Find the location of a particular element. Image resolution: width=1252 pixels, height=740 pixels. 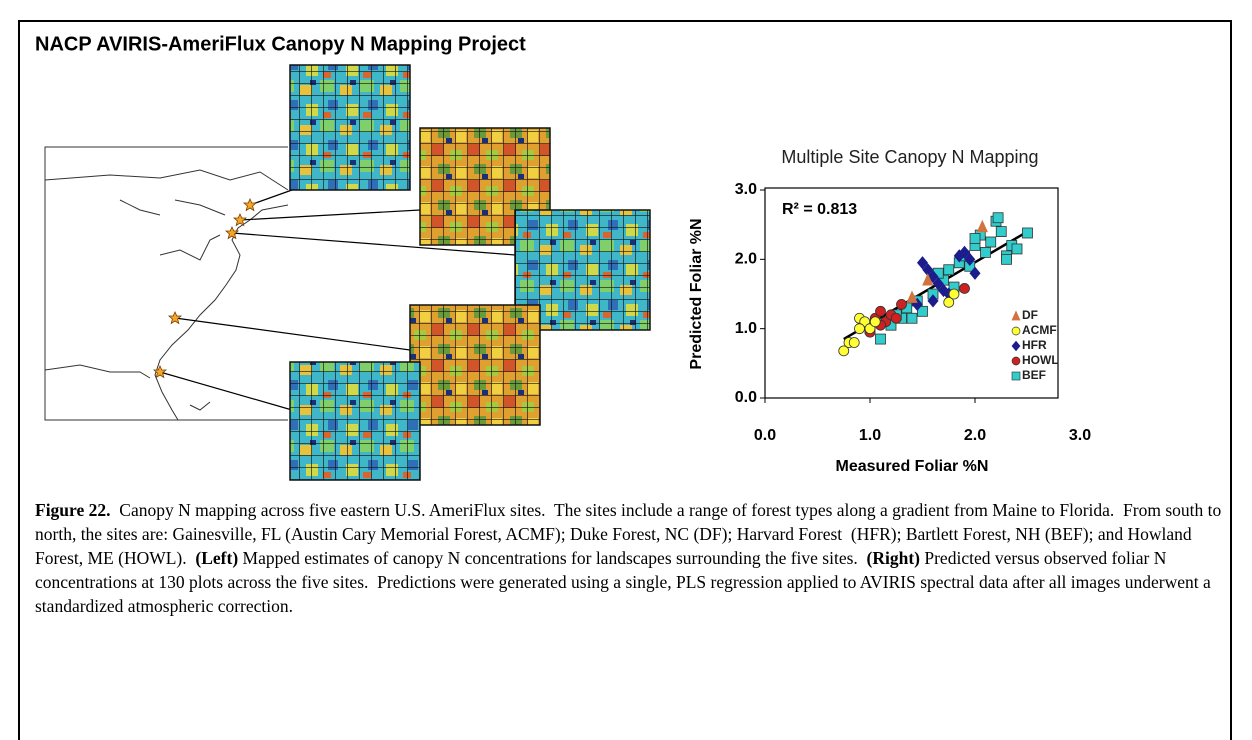

x-tick-label: 1.0 is located at coordinates (870, 435).